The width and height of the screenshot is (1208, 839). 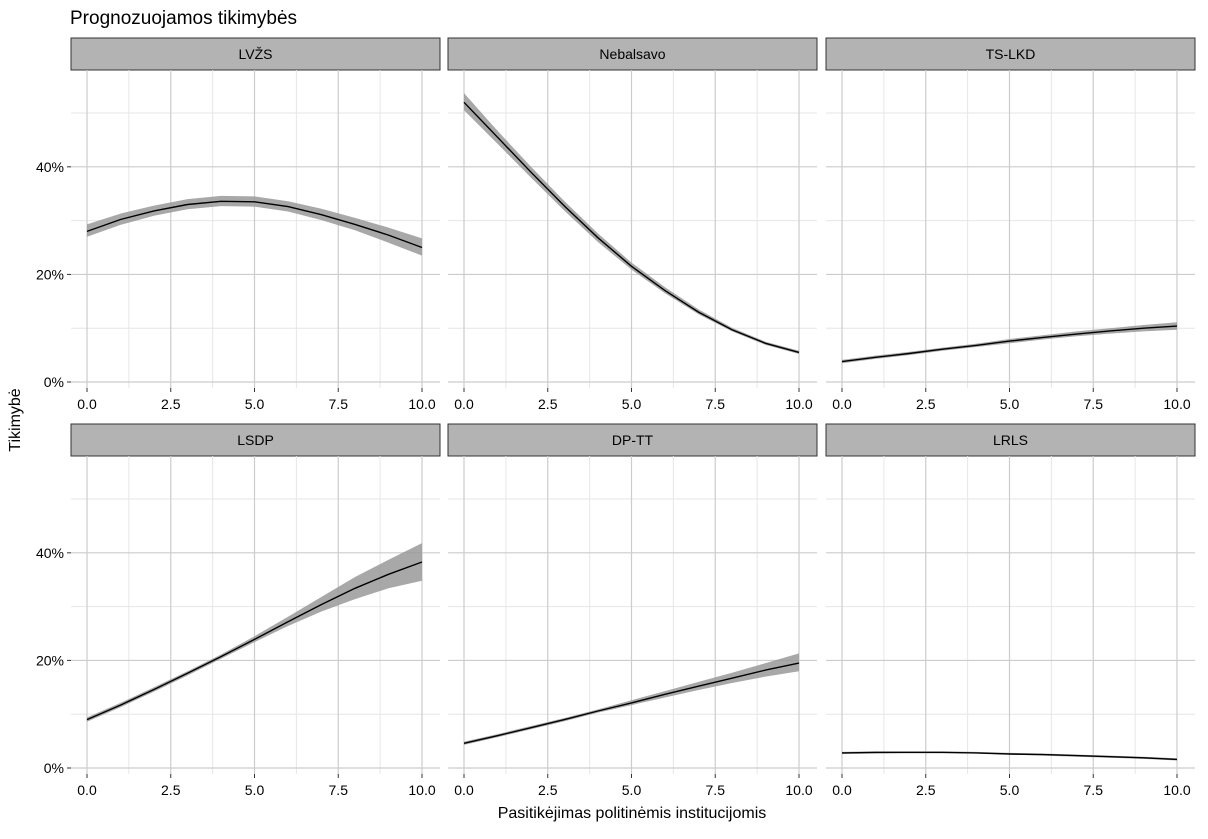 I want to click on panel-strip-label: Nebalsavo, so click(x=632, y=54).